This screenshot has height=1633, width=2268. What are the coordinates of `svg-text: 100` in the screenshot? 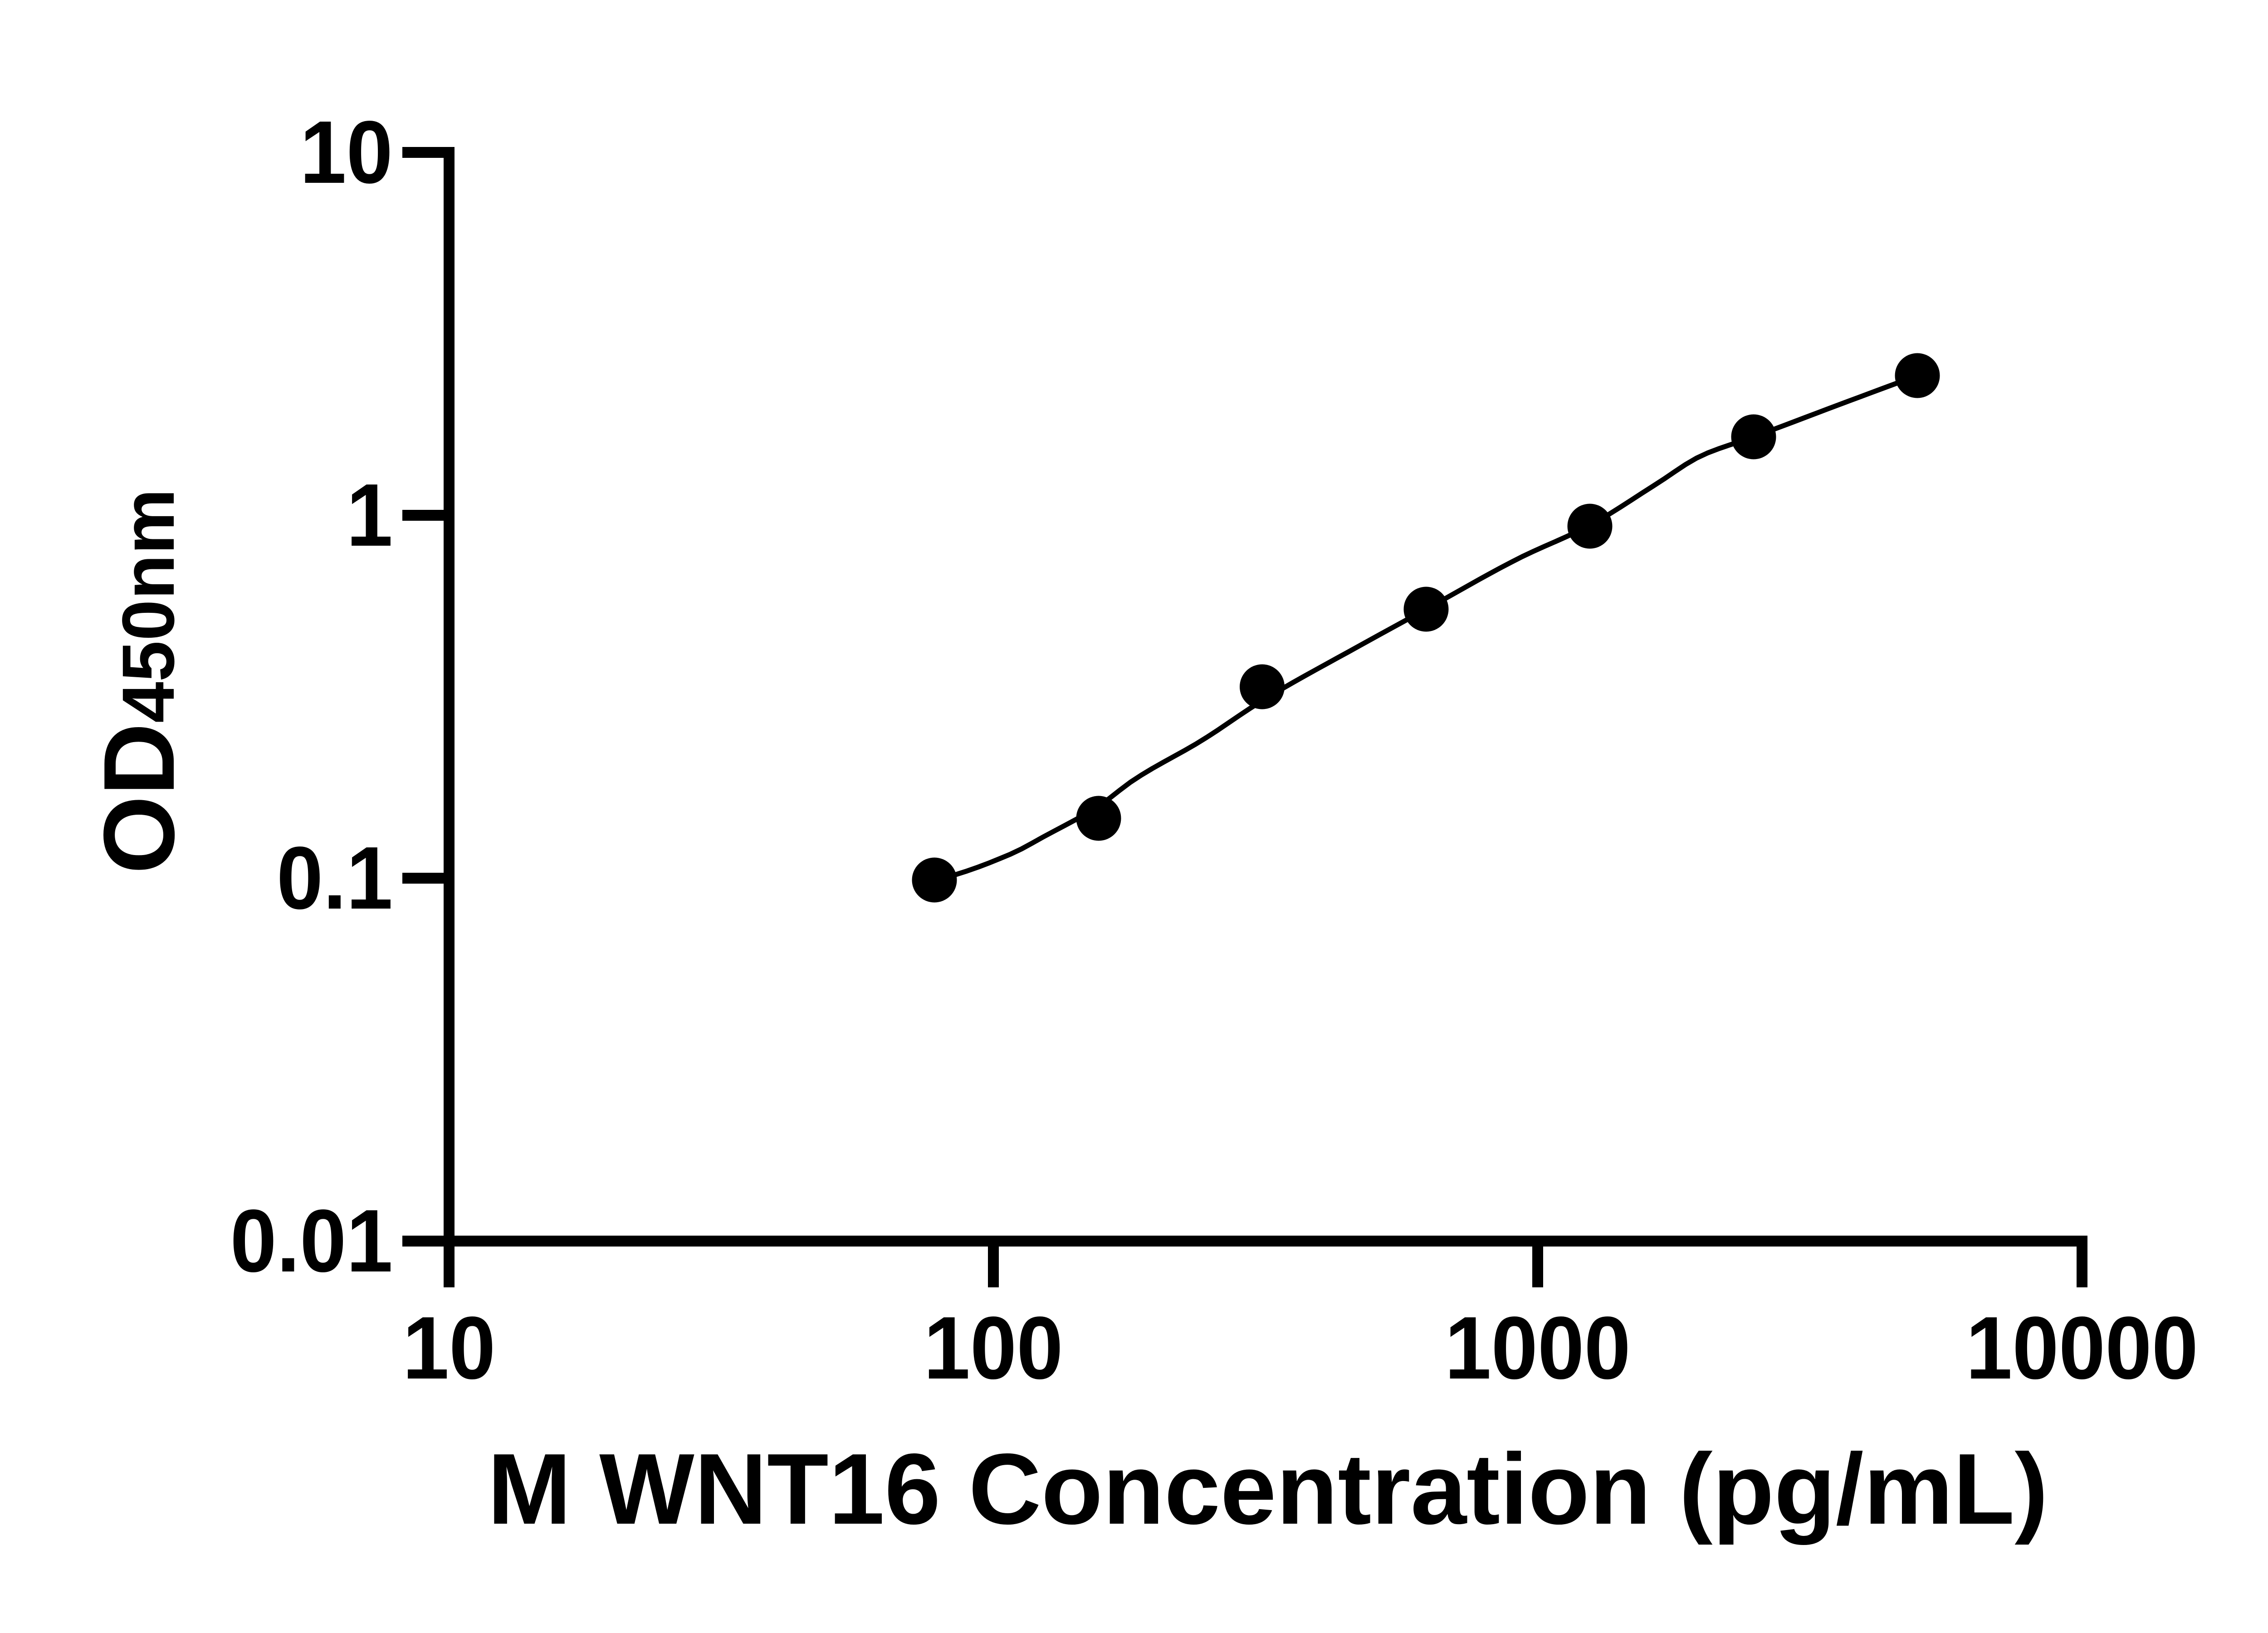 It's located at (994, 1348).